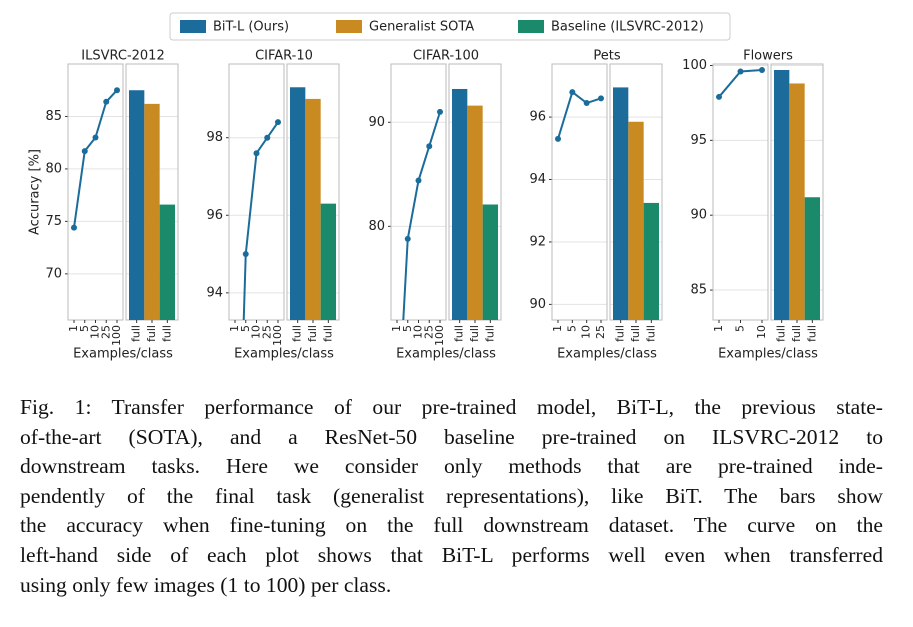  What do you see at coordinates (446, 56) in the screenshot?
I see `subplot-title: CIFAR-100` at bounding box center [446, 56].